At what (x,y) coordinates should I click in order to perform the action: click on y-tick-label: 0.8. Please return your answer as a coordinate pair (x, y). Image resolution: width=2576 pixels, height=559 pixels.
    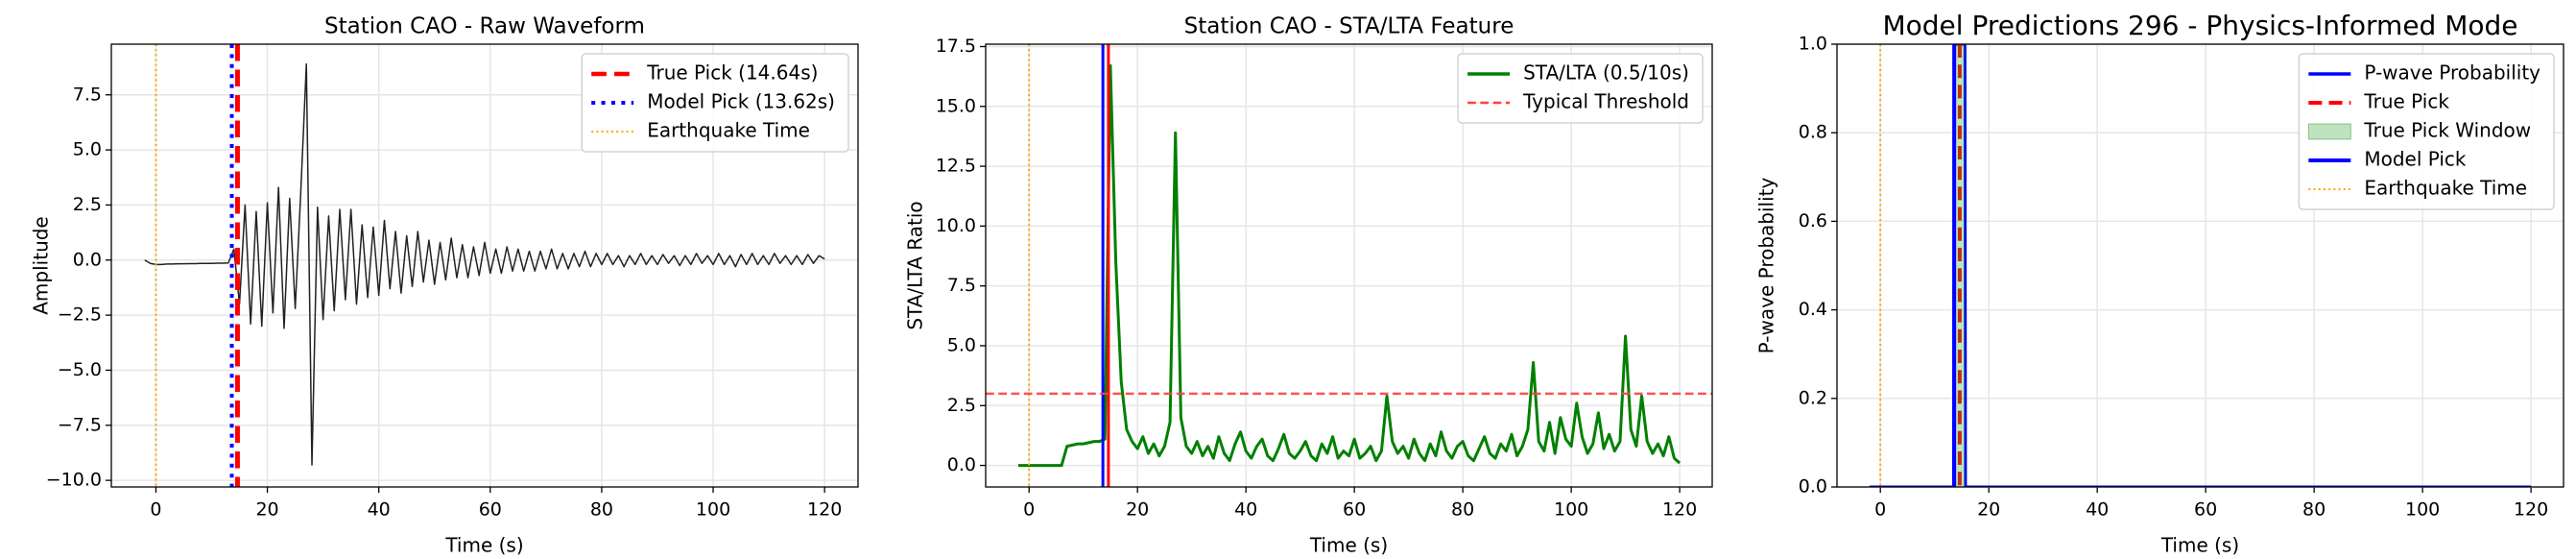
    Looking at the image, I should click on (1813, 132).